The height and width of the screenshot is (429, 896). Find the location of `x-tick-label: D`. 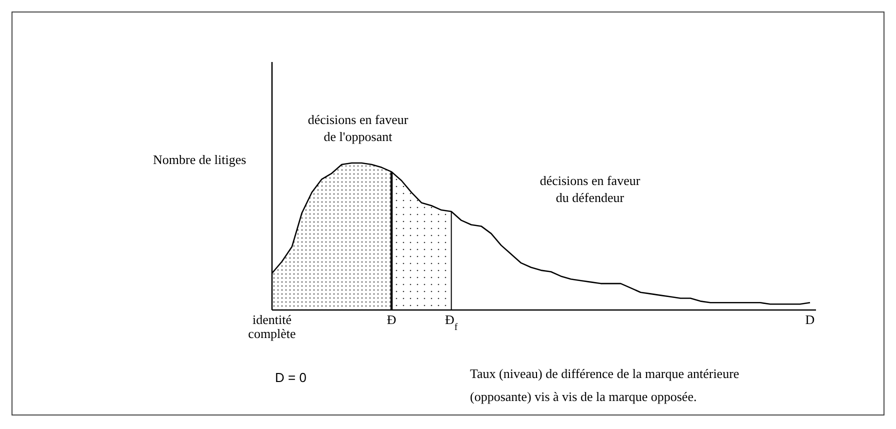

x-tick-label: D is located at coordinates (810, 319).